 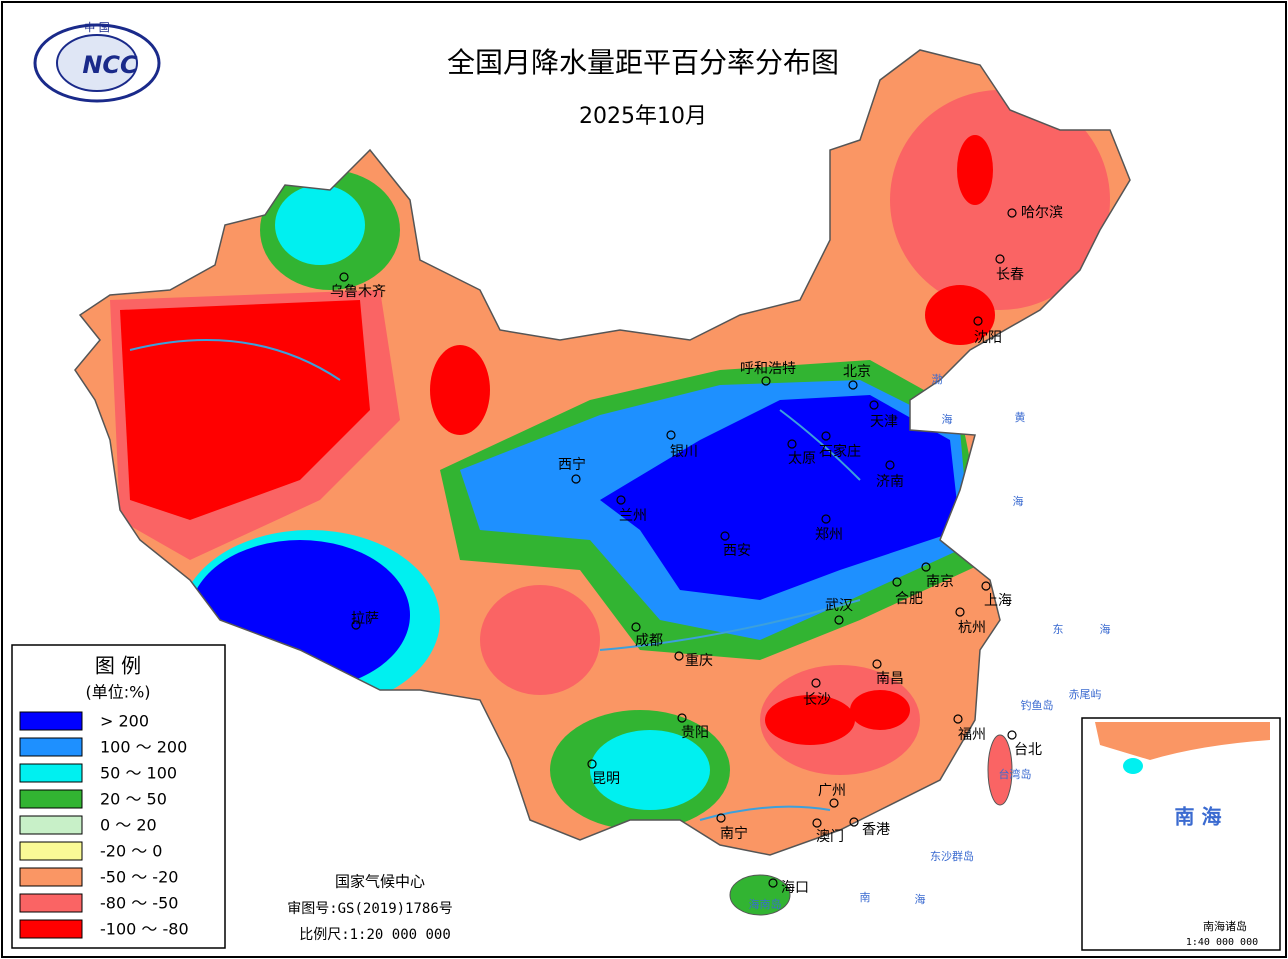 What do you see at coordinates (643, 62) in the screenshot?
I see `map-title: 全国月降水量距平百分率分布图` at bounding box center [643, 62].